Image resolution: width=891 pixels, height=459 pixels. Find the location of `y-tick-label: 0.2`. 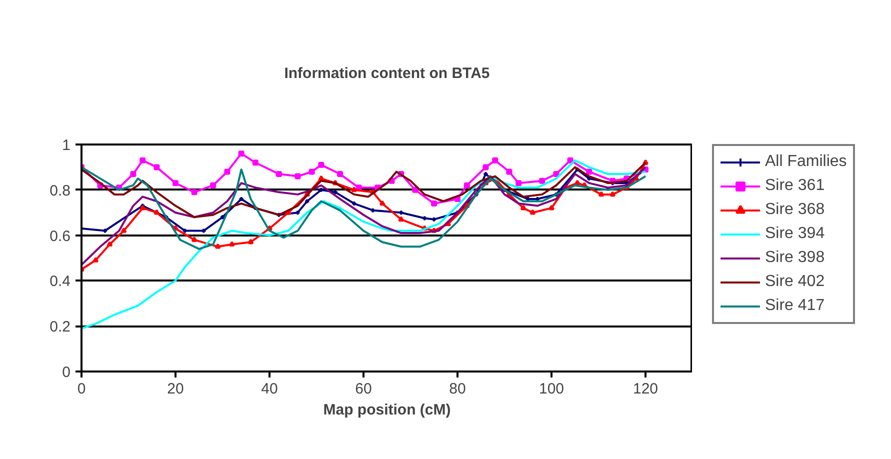

y-tick-label: 0.2 is located at coordinates (60, 327).